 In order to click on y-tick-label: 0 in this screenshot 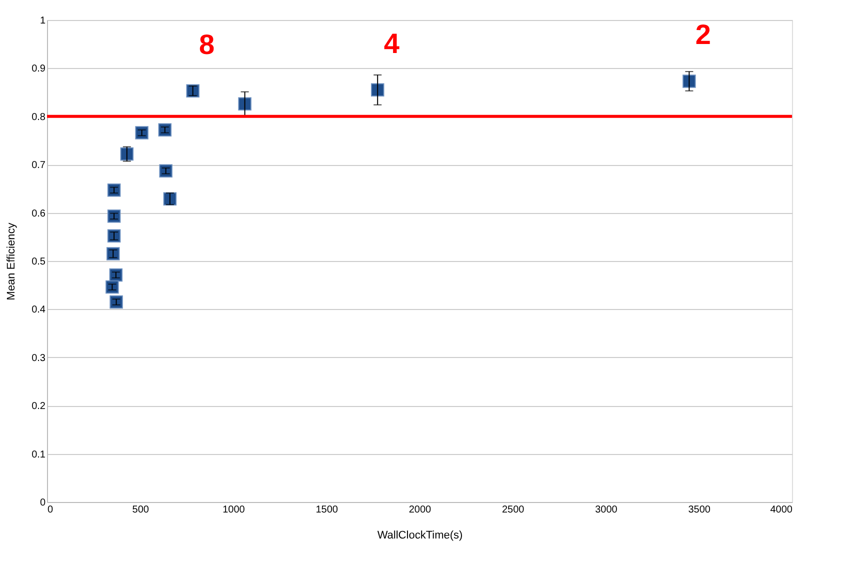, I will do `click(43, 503)`.